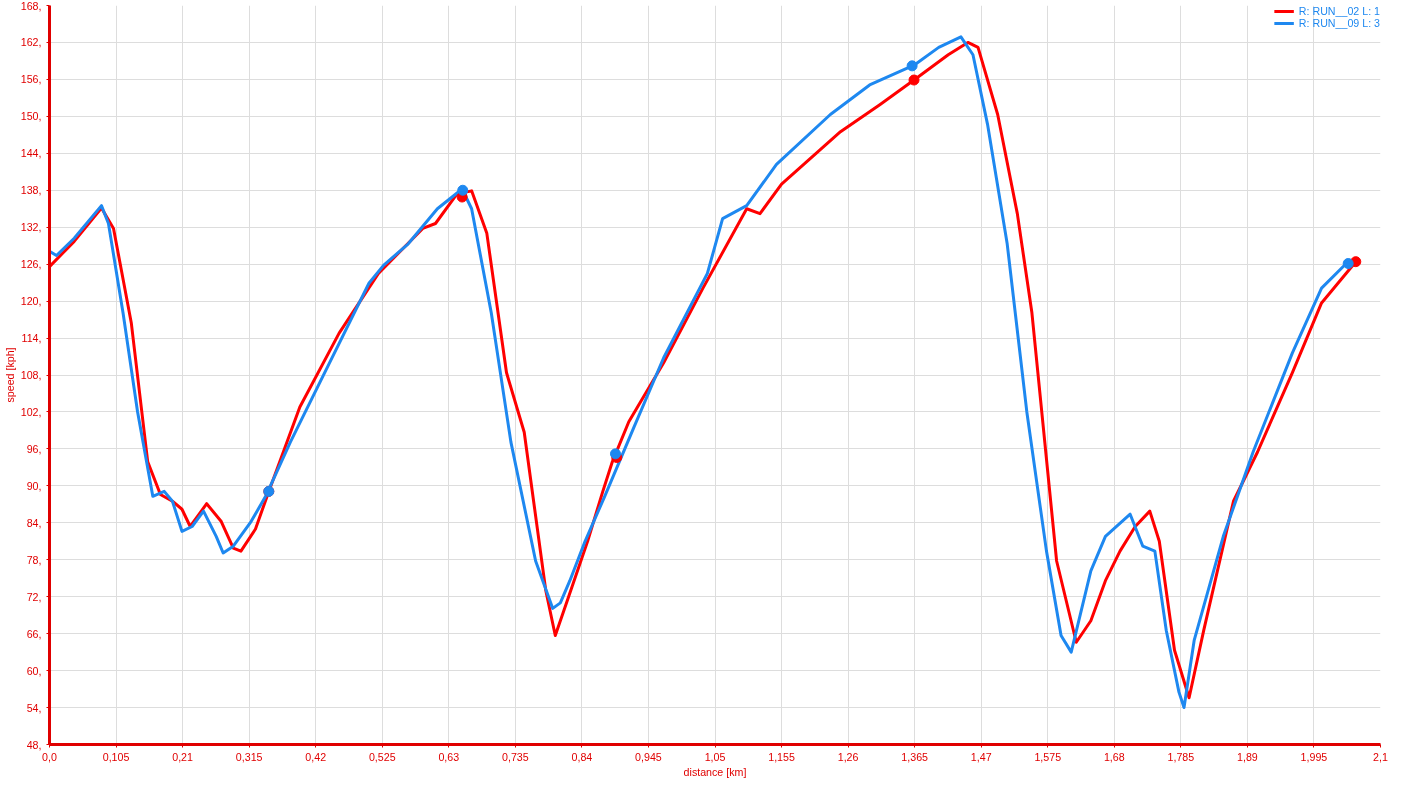 Image resolution: width=1413 pixels, height=788 pixels. Describe the element at coordinates (449, 756) in the screenshot. I see `x-tick-label: 0,63` at that location.